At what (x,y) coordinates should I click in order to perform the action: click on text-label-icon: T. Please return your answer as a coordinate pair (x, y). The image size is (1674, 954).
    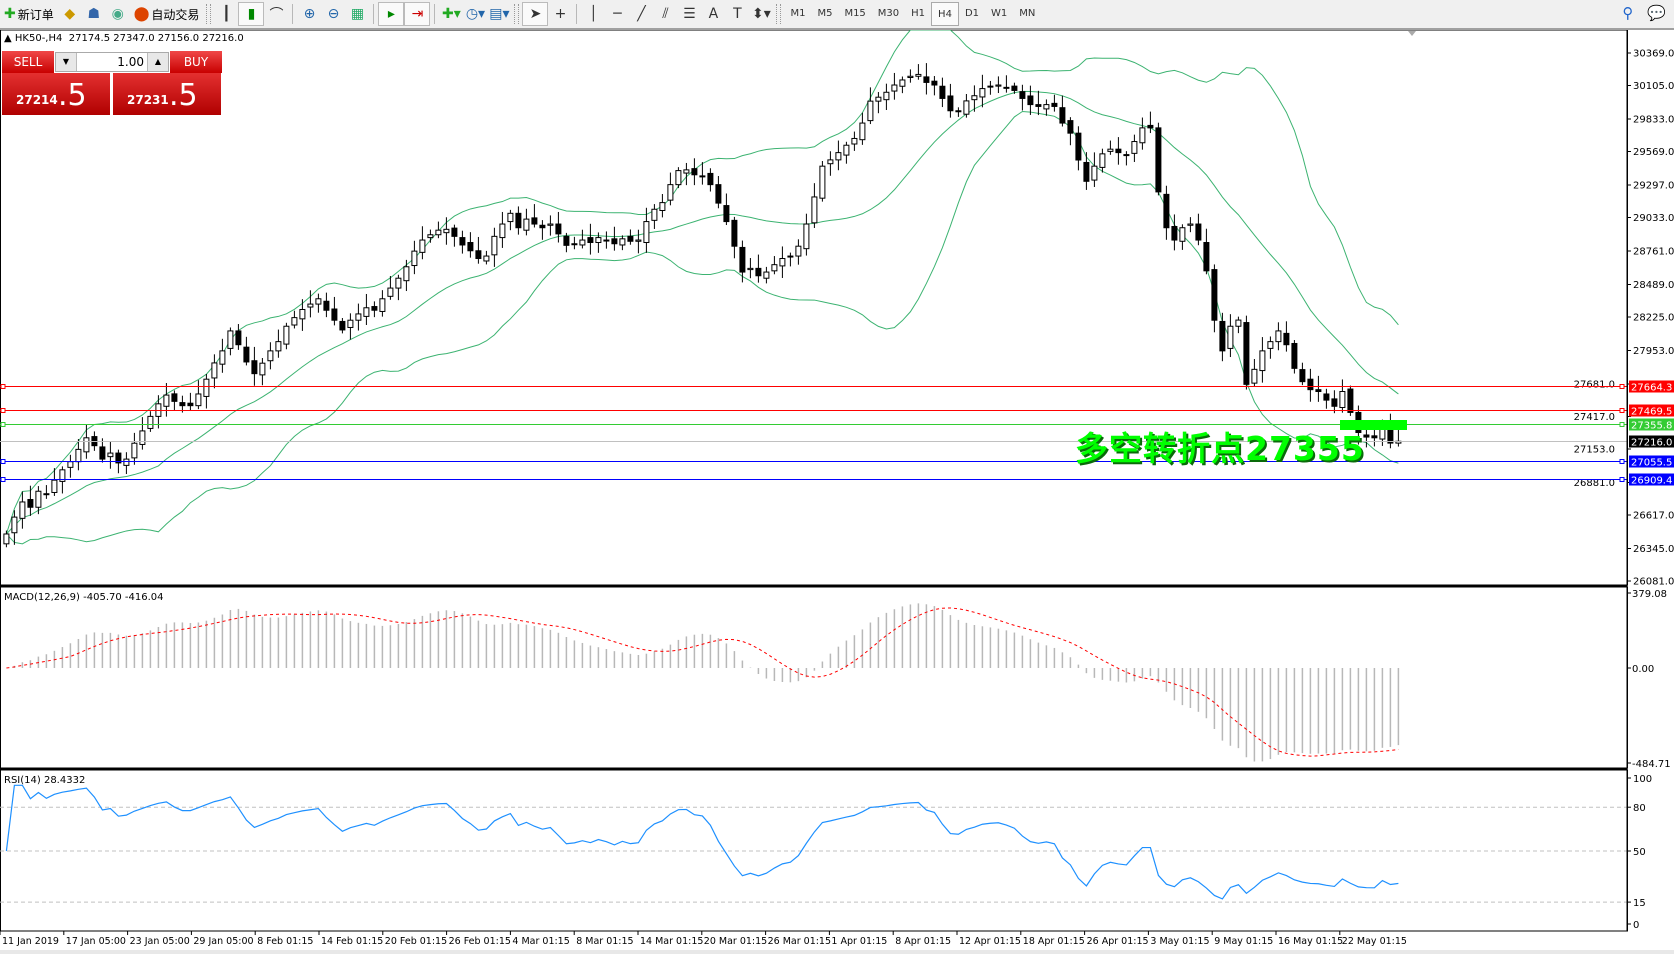
    Looking at the image, I should click on (737, 14).